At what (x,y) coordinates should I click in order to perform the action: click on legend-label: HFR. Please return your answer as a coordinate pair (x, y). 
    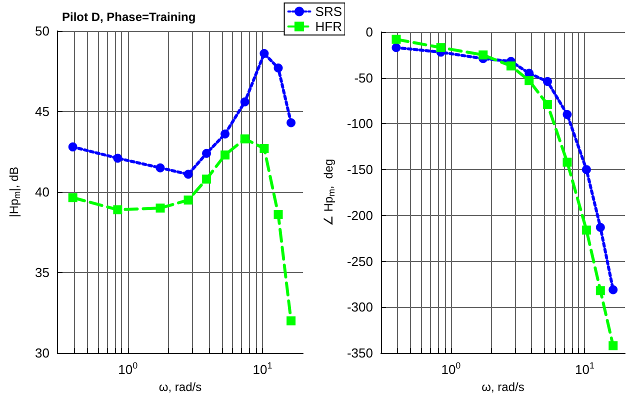
    Looking at the image, I should click on (328, 26).